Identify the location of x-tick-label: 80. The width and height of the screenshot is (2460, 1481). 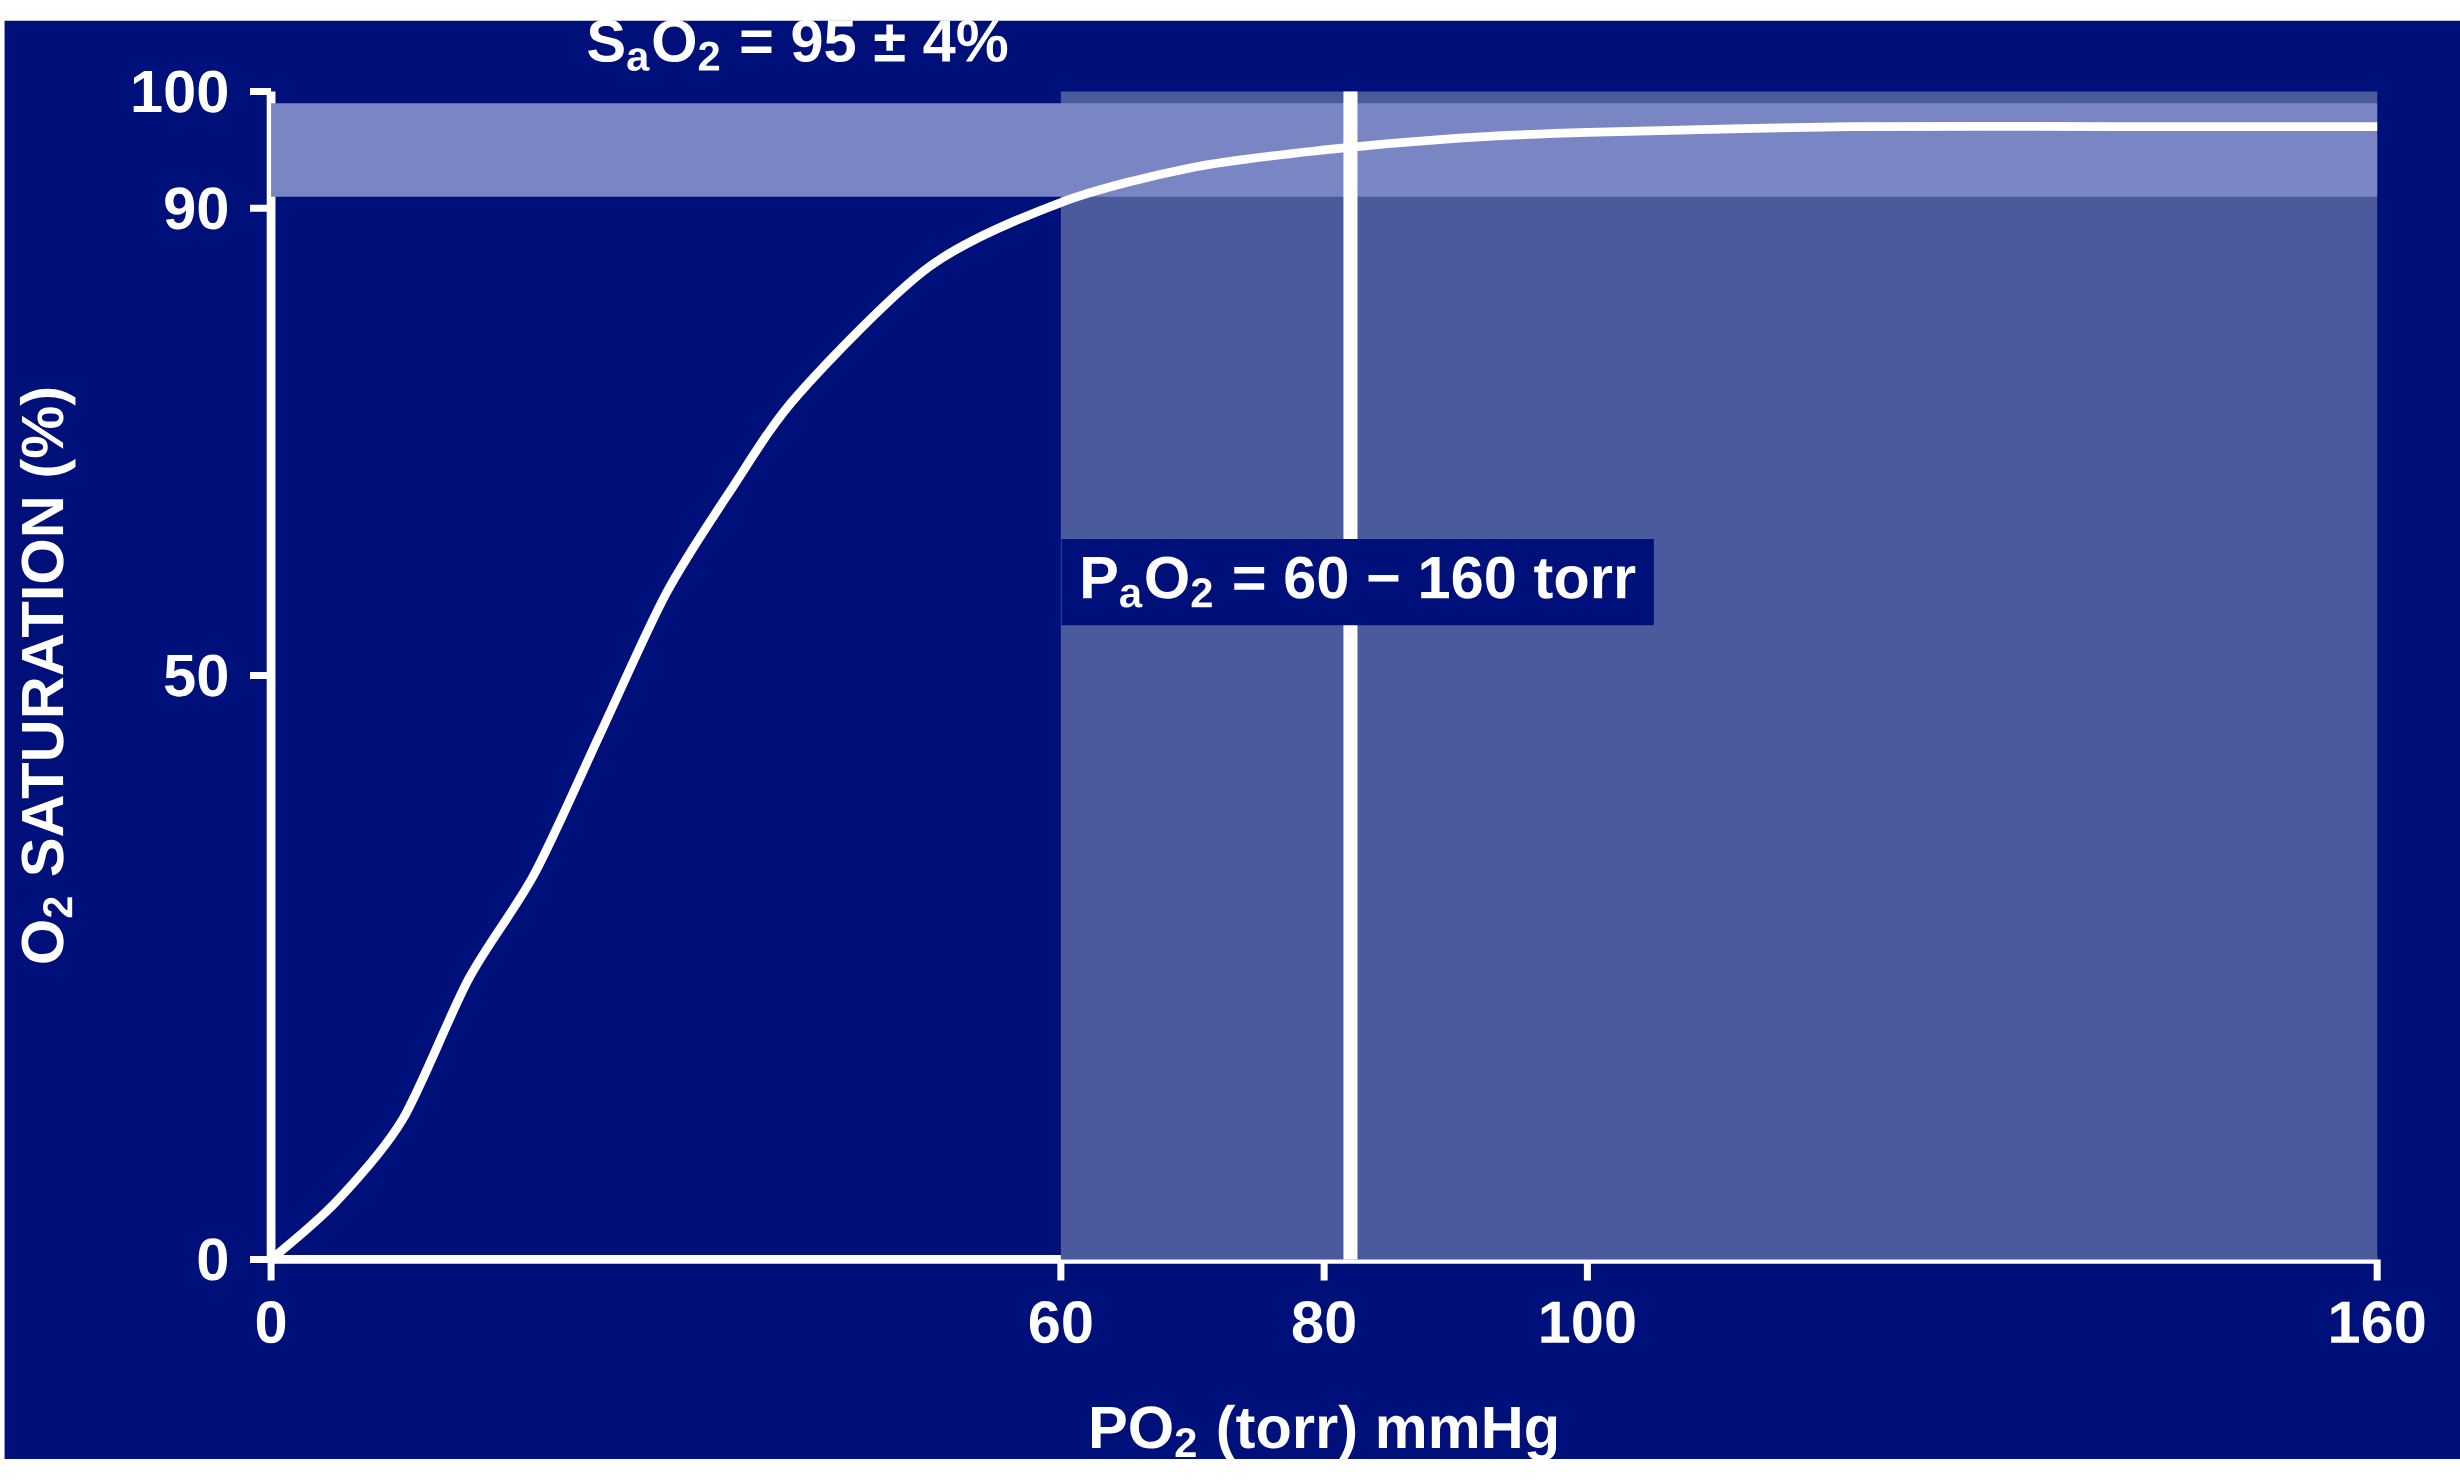
(1323, 1322).